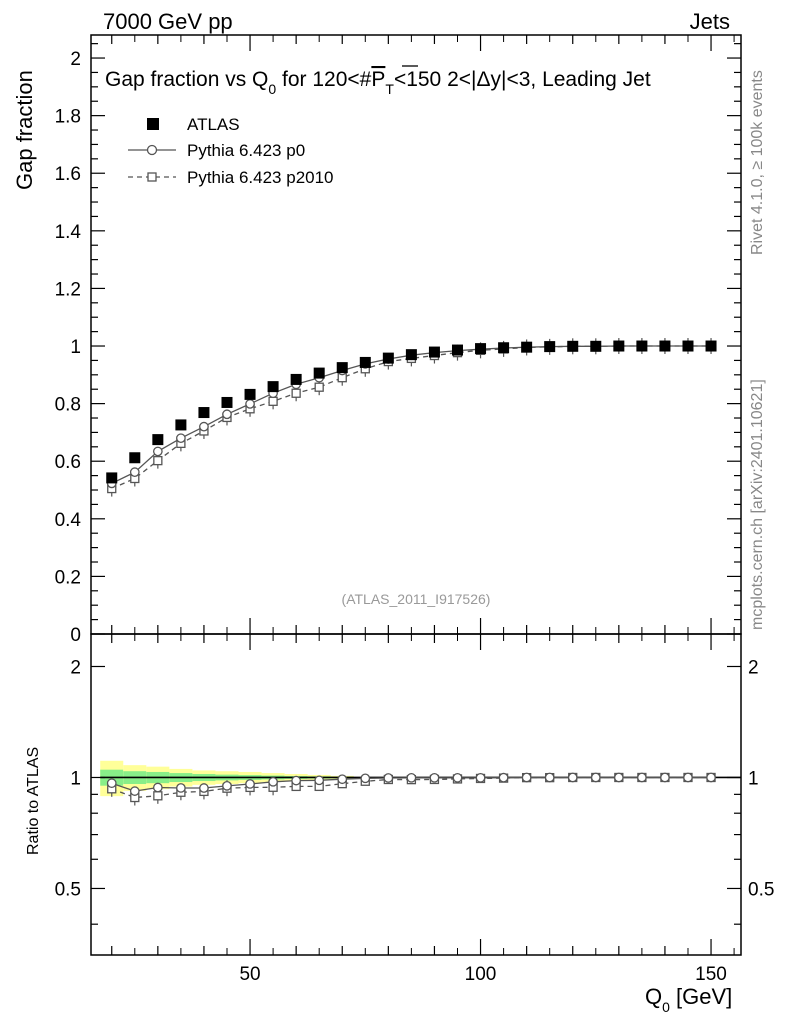 The height and width of the screenshot is (1024, 786). Describe the element at coordinates (168, 21) in the screenshot. I see `collision-label: 7000 GeV pp` at that location.